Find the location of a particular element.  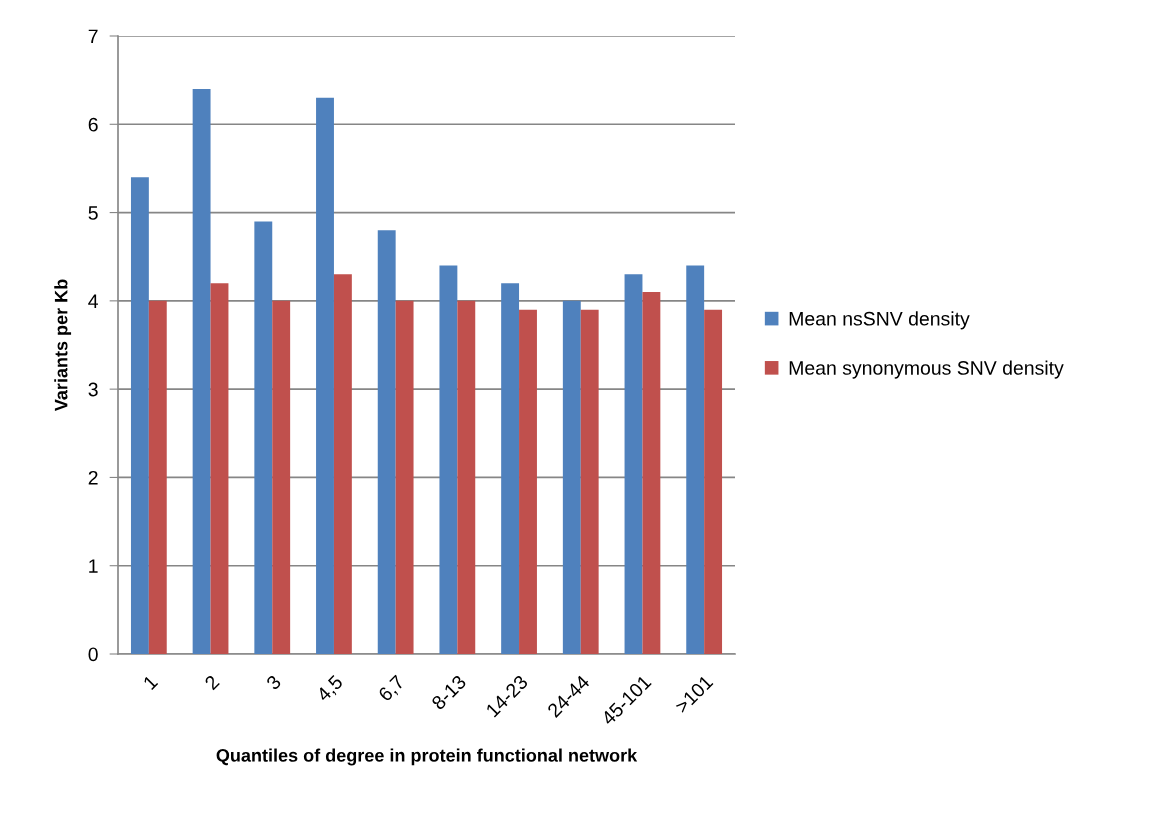

y-axis-title: Variants per Kb is located at coordinates (63, 345).